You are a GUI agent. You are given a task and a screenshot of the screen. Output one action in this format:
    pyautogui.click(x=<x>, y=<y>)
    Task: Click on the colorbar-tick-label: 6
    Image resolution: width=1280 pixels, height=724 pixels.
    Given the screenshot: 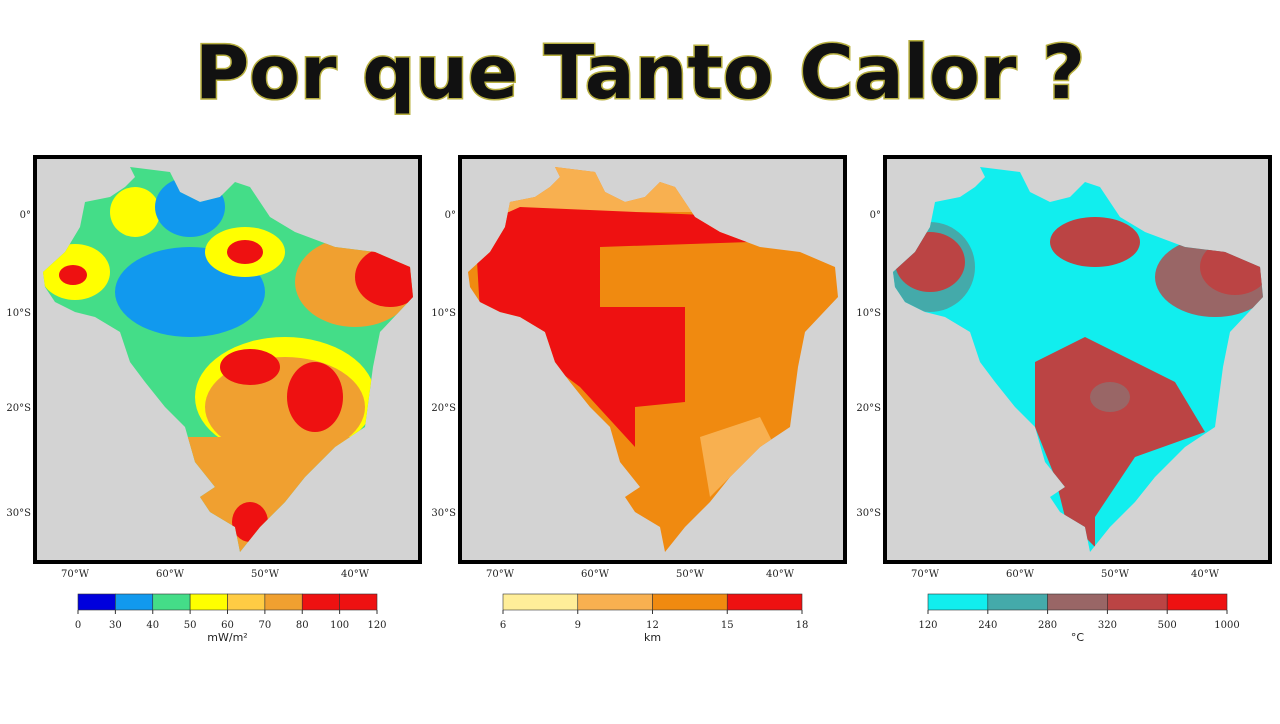 What is the action you would take?
    pyautogui.click(x=503, y=625)
    